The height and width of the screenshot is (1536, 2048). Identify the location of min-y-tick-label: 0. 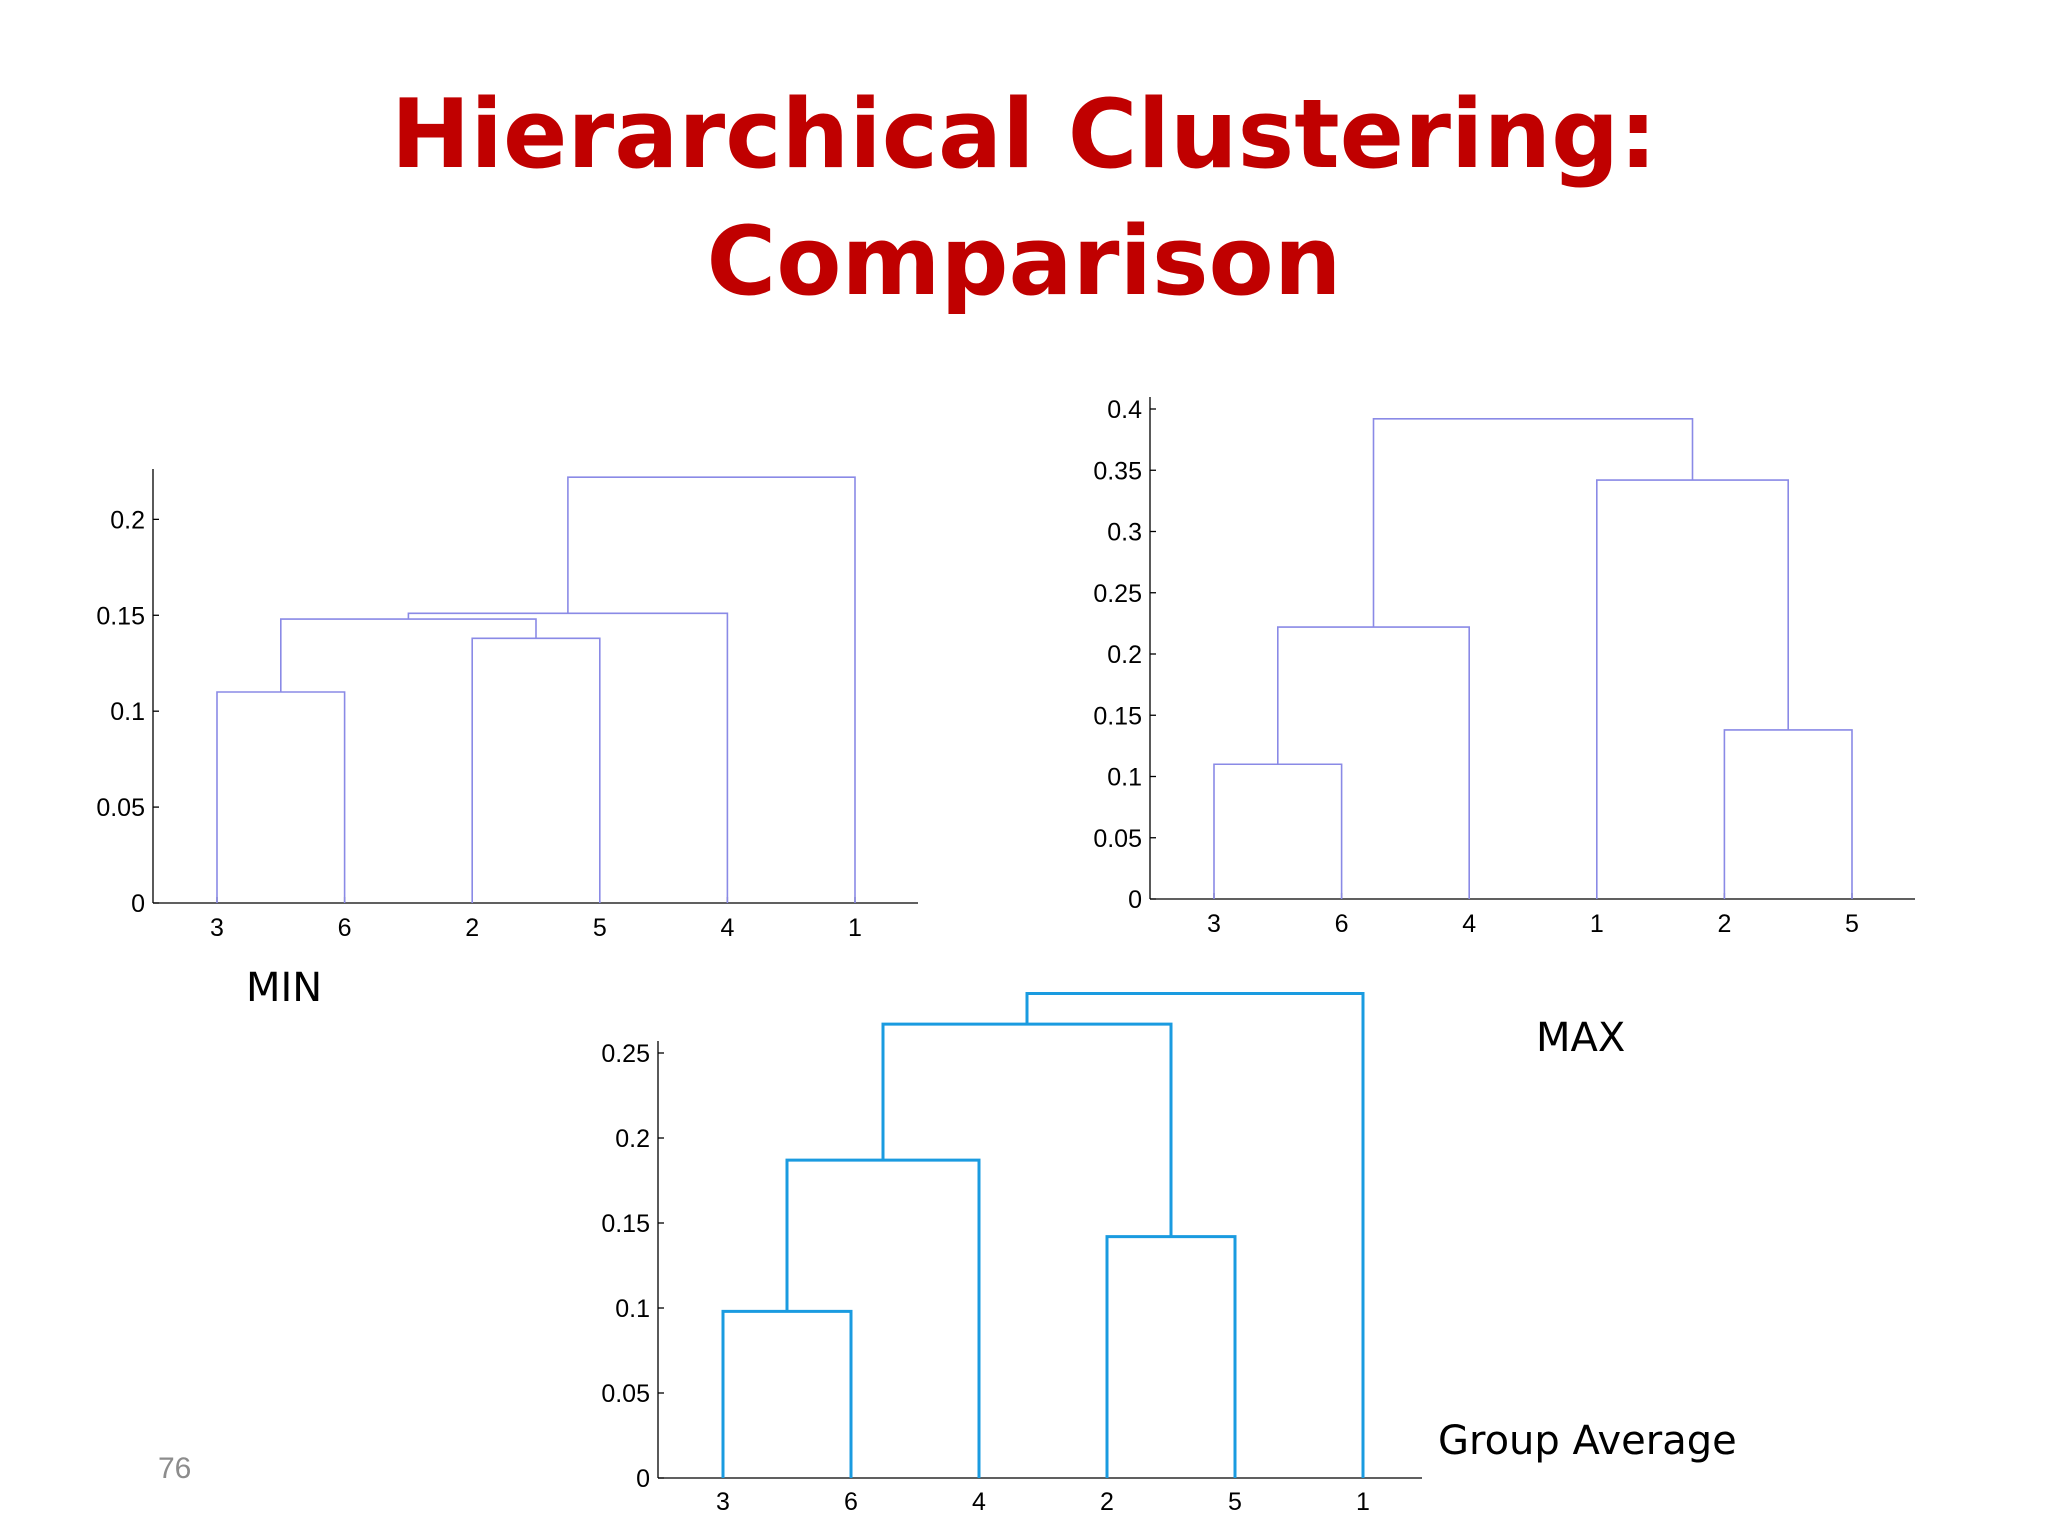
(138, 904).